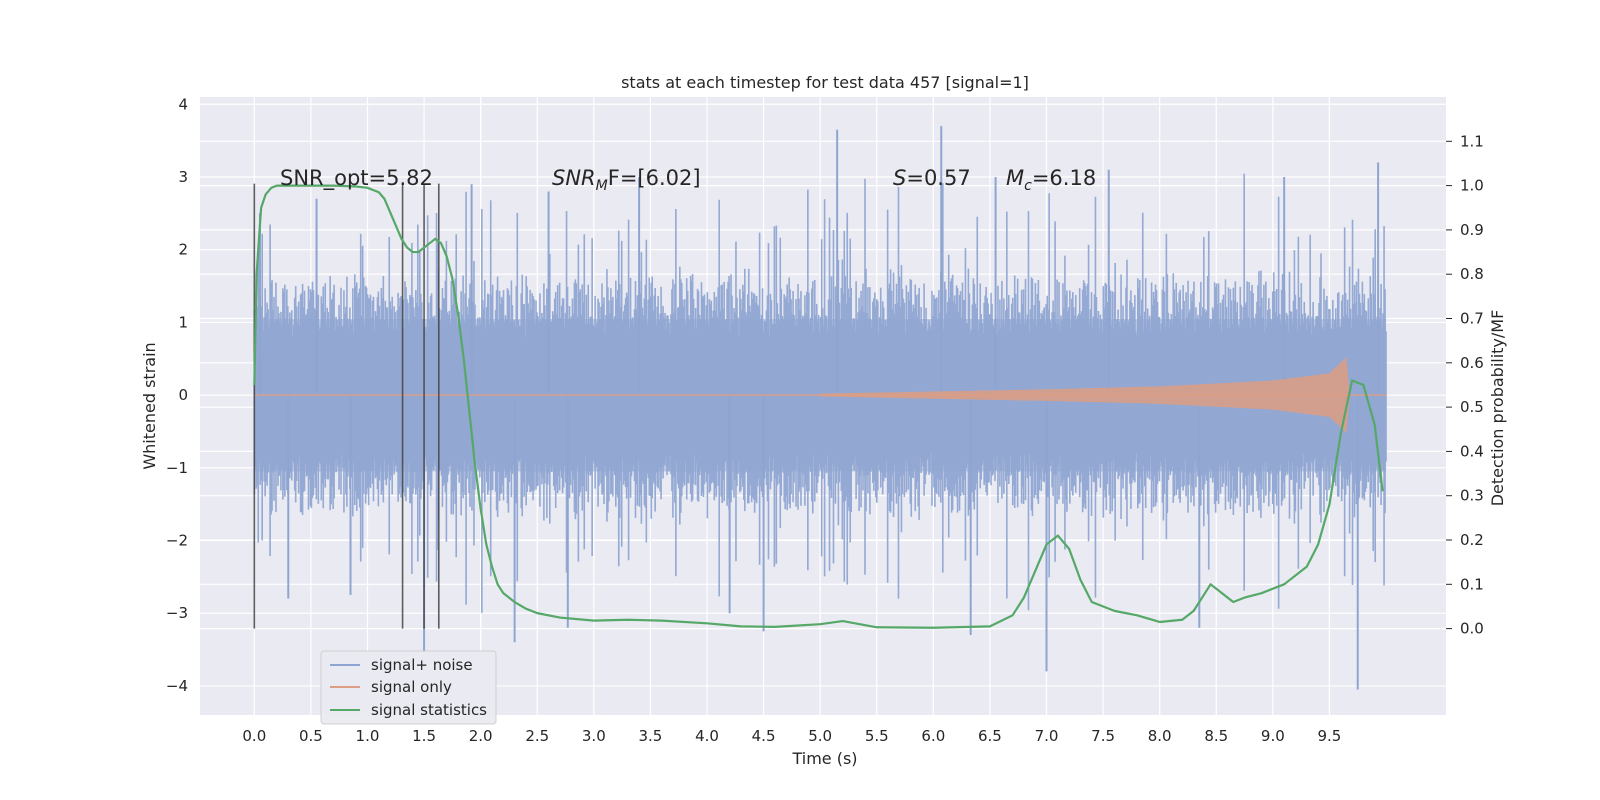  I want to click on annotation-mc-label: M, so click(1015, 178).